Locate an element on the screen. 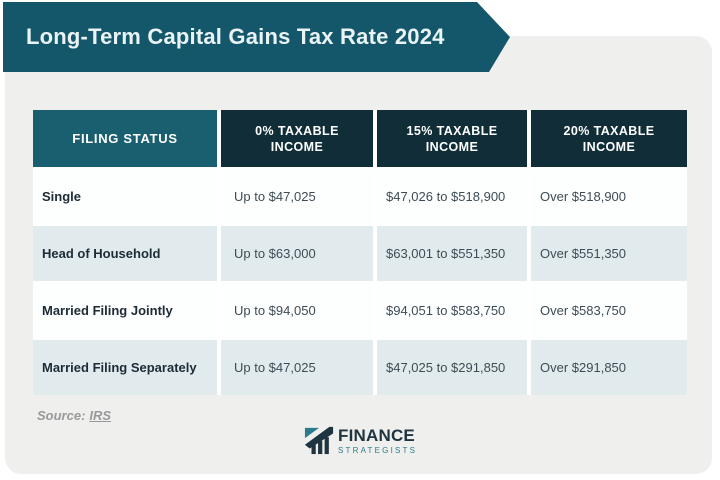 This screenshot has width=720, height=480. table-cell-filing-status: Head of Household is located at coordinates (125, 253).